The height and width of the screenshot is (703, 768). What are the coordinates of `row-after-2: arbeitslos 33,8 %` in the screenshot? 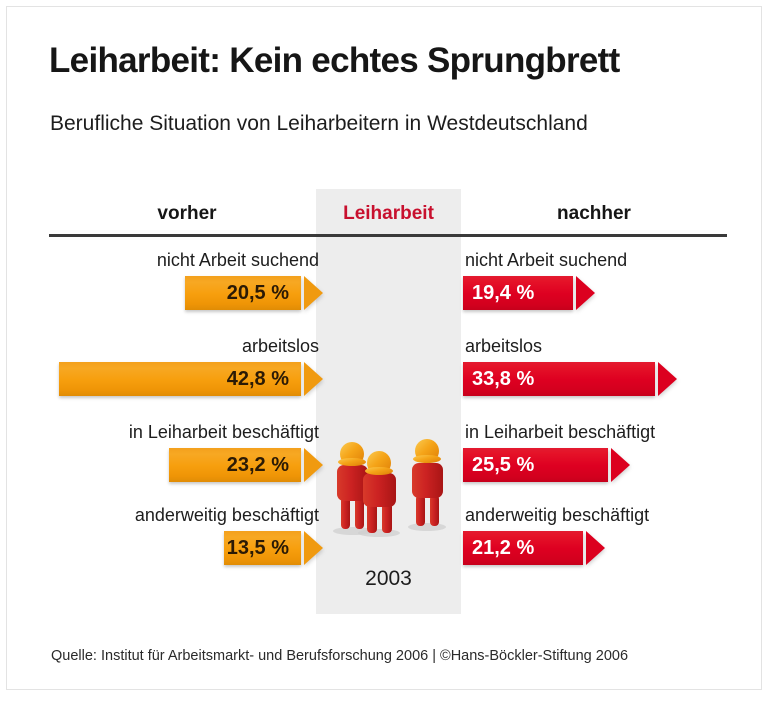 It's located at (608, 378).